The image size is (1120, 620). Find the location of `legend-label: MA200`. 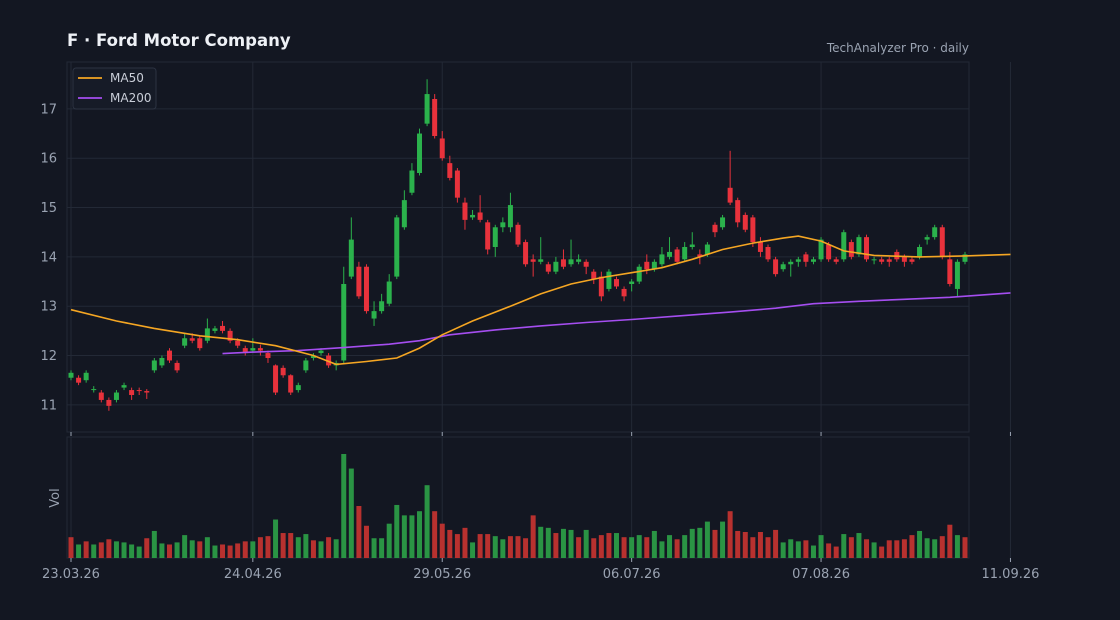

legend-label: MA200 is located at coordinates (130, 98).